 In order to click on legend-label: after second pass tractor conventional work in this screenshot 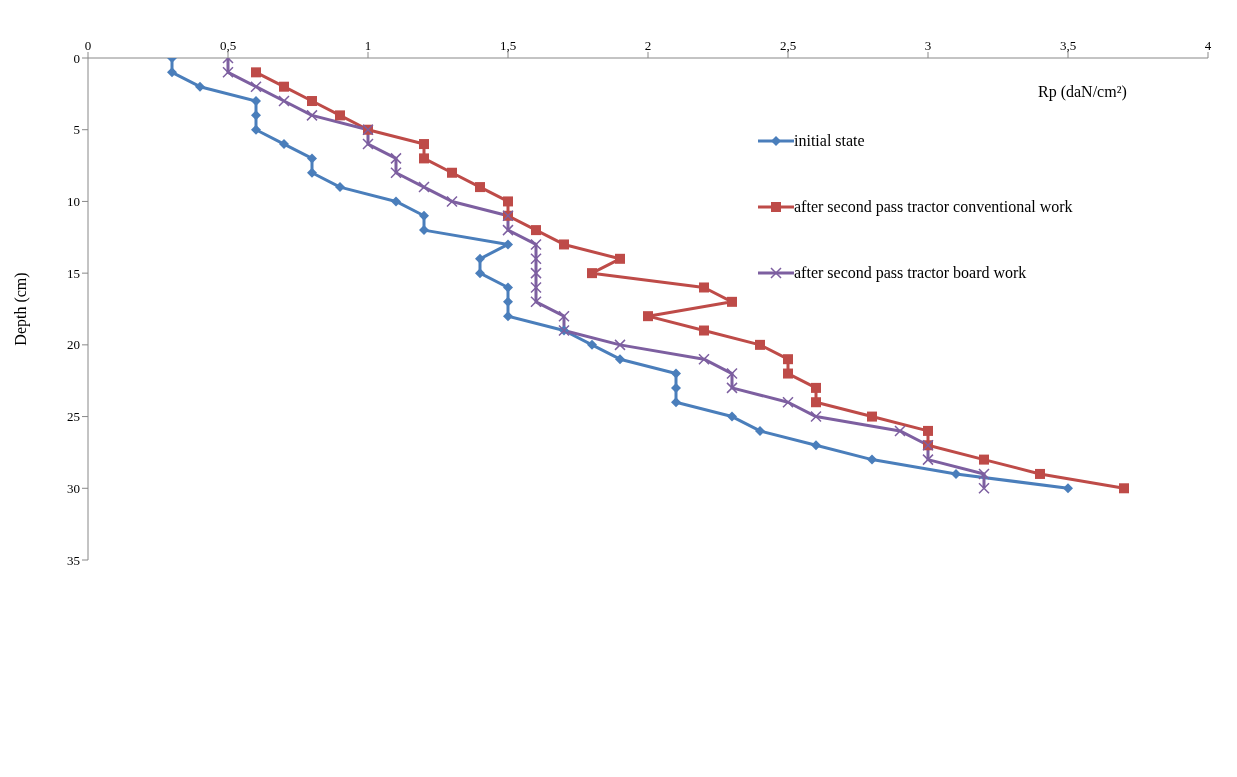, I will do `click(933, 207)`.